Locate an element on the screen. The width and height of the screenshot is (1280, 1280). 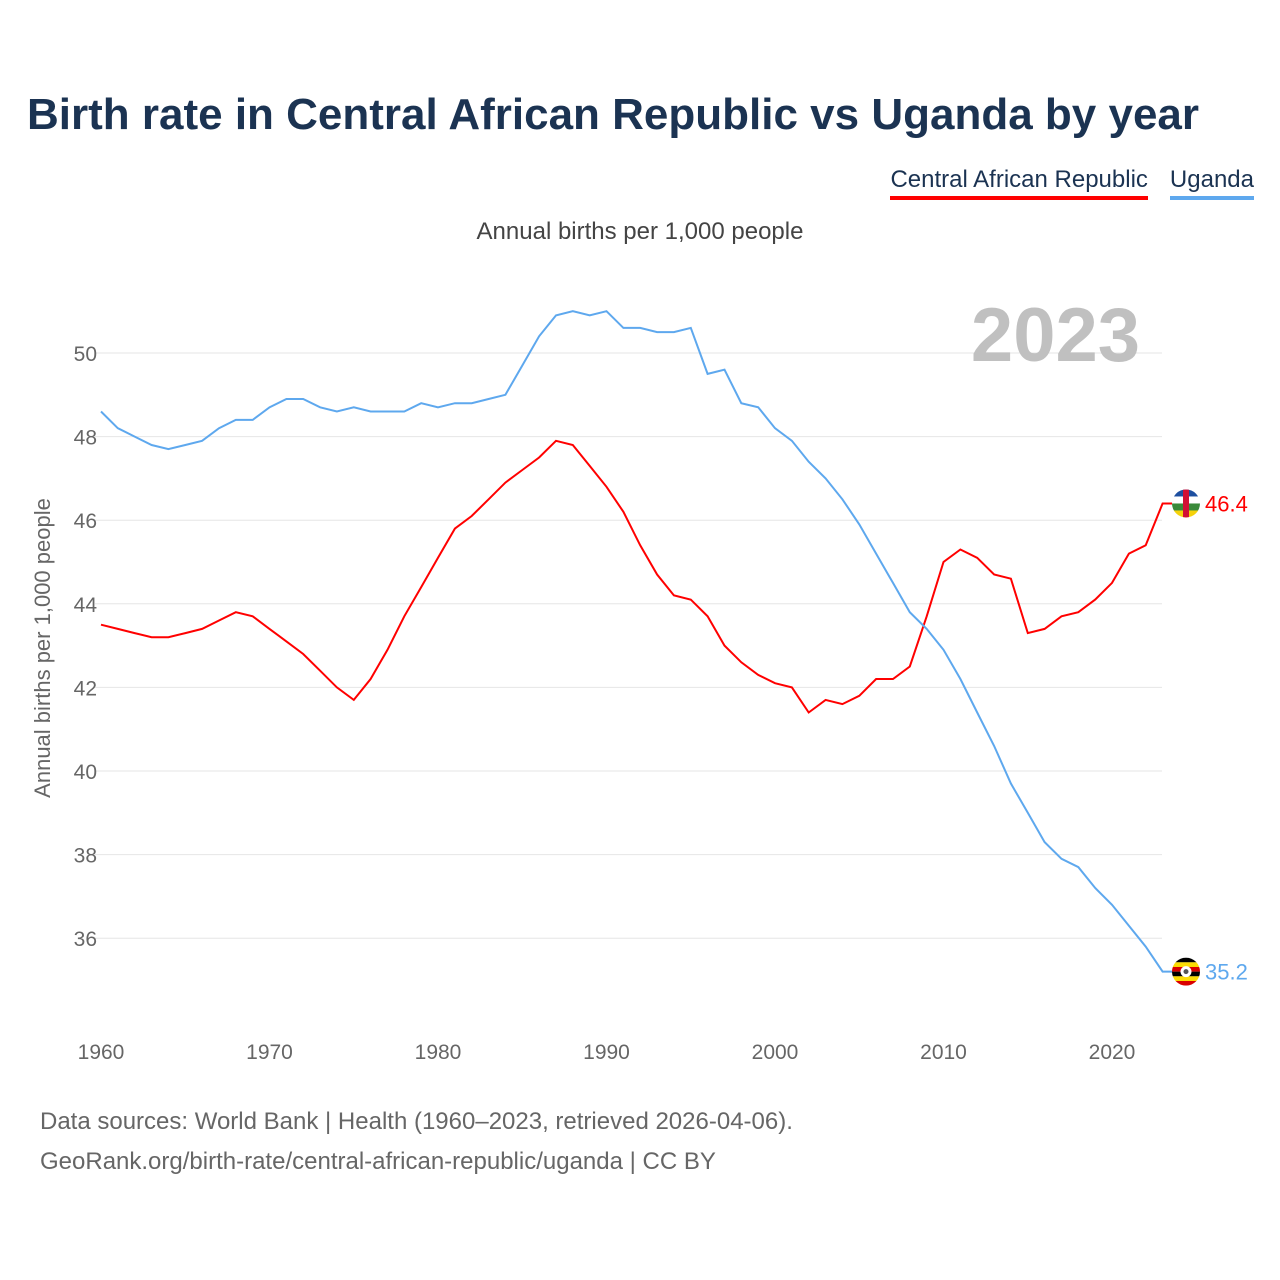
legend: Central African Republic Uganda is located at coordinates (1072, 183).